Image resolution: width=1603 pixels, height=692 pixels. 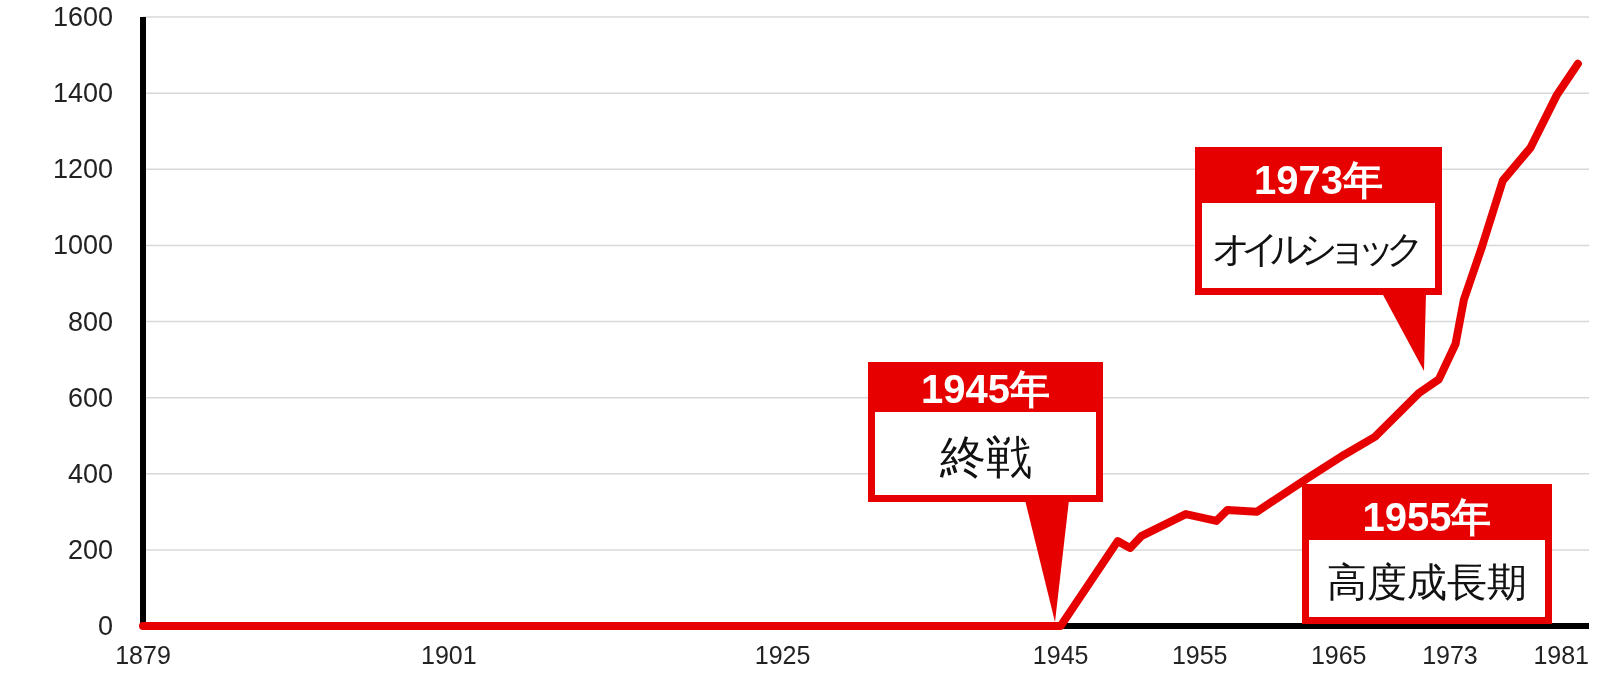 What do you see at coordinates (1318, 180) in the screenshot?
I see `annotation: 1973年` at bounding box center [1318, 180].